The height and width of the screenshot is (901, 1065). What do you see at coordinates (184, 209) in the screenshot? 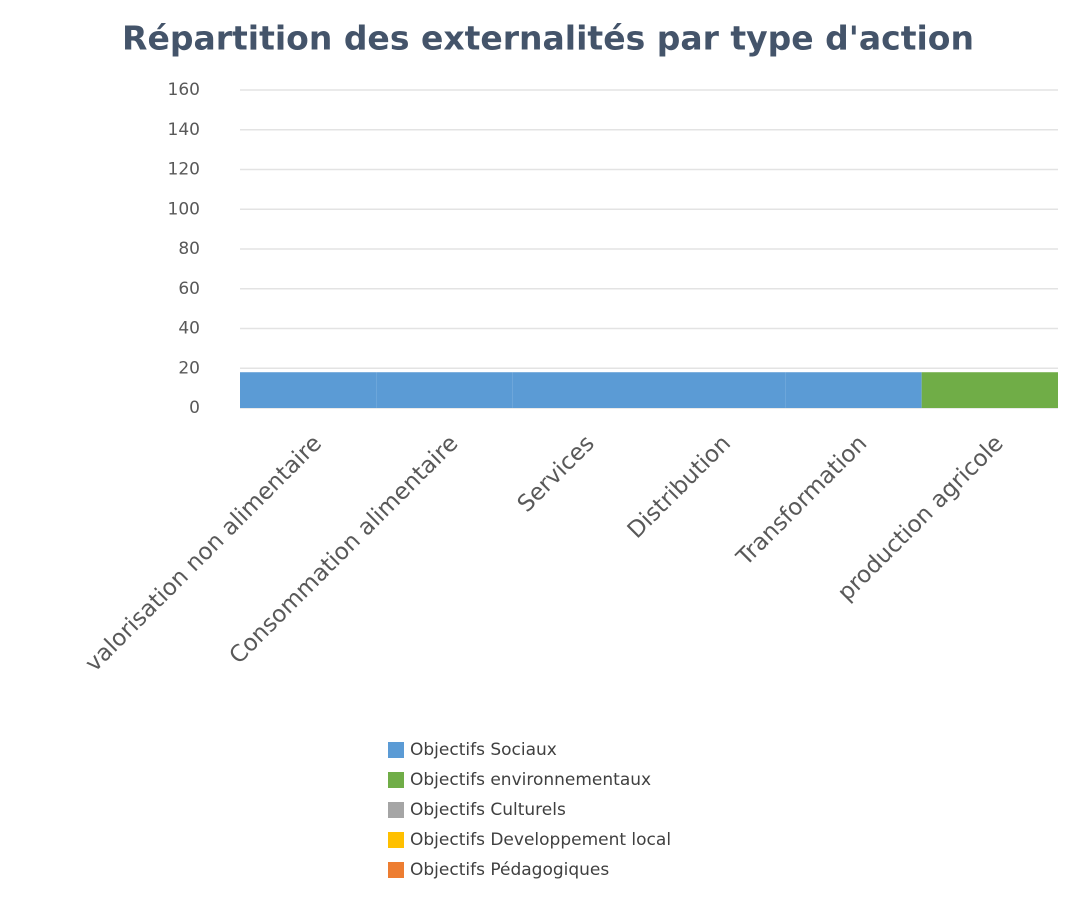
I see `y-tick-label: 100` at bounding box center [184, 209].